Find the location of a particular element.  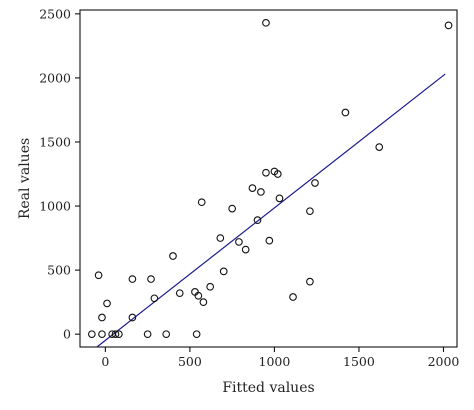

y-tick-label: 2500 is located at coordinates (55, 13).